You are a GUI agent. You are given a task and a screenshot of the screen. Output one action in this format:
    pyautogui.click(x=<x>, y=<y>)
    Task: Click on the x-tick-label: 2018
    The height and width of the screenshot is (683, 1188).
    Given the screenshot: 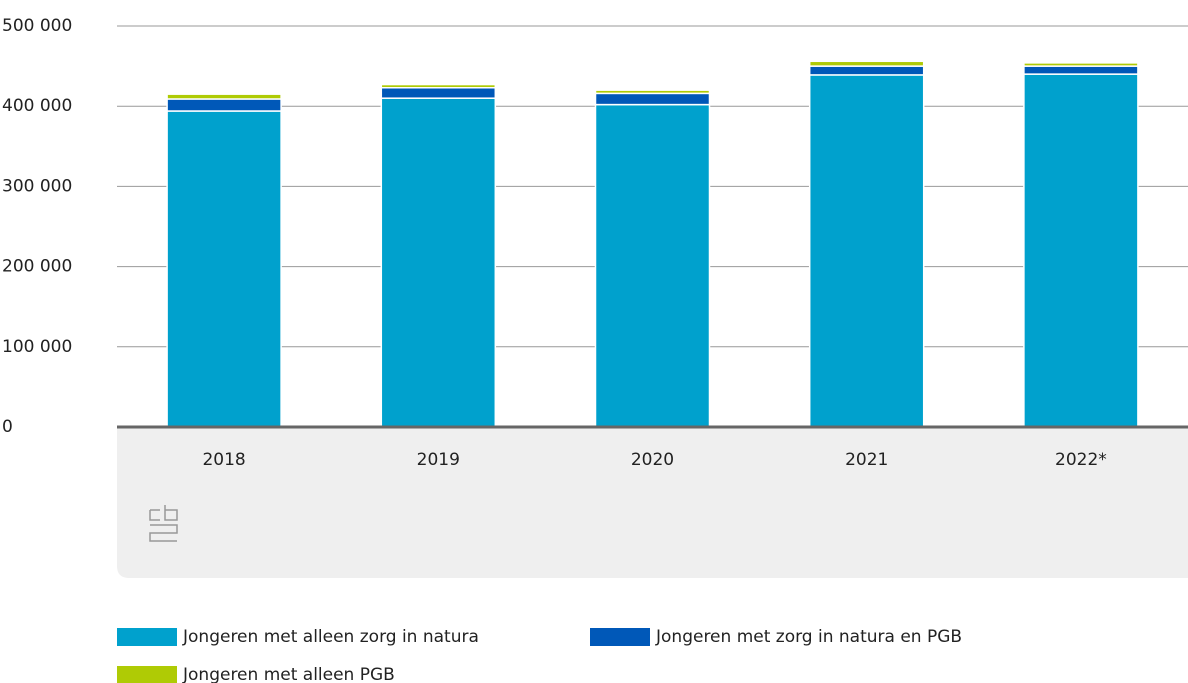 What is the action you would take?
    pyautogui.click(x=223, y=460)
    